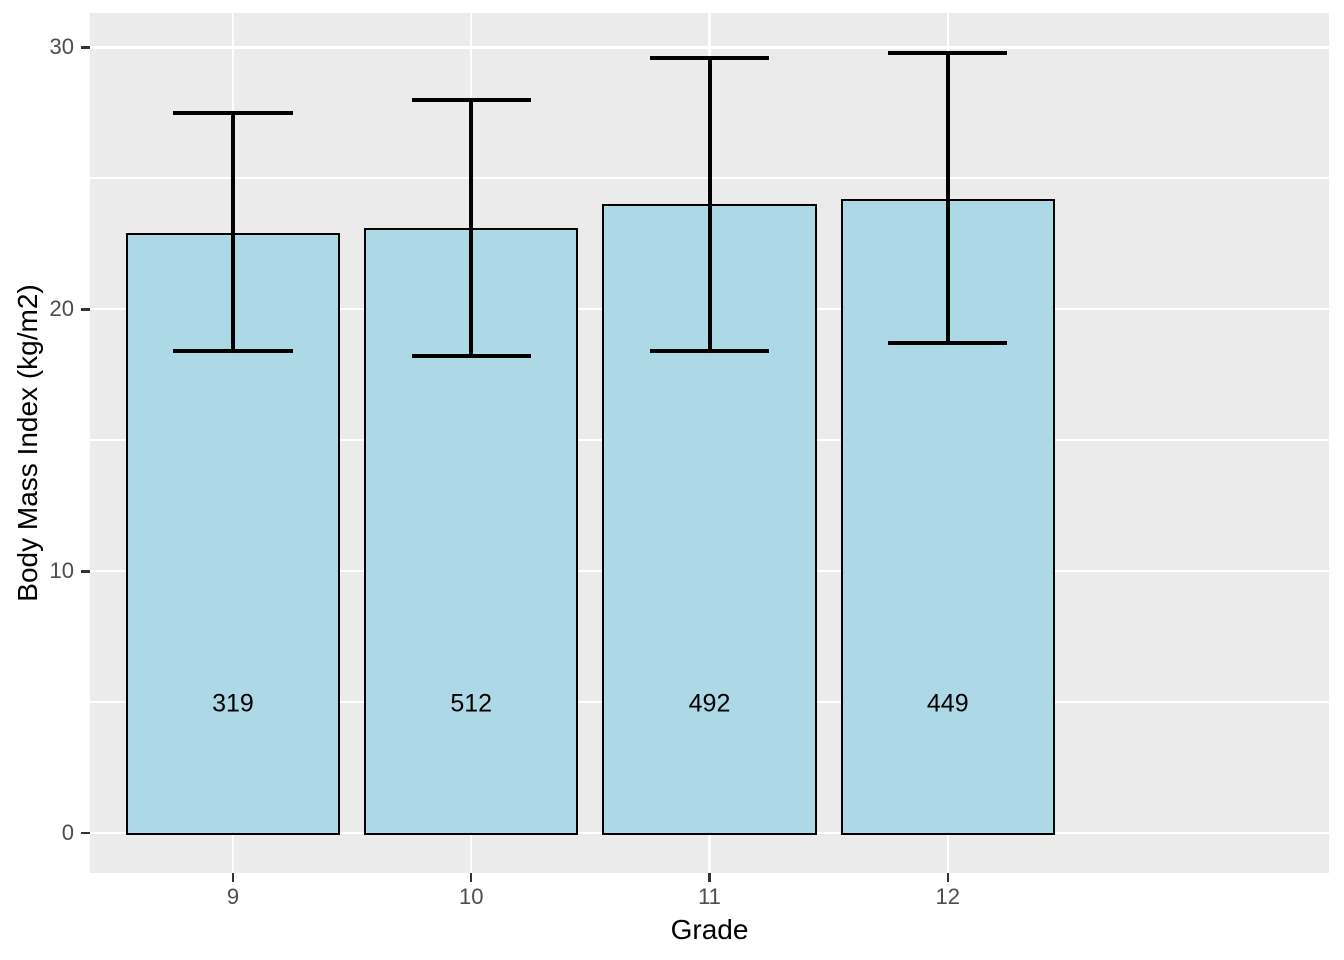  I want to click on bar-count-label: 492, so click(709, 703).